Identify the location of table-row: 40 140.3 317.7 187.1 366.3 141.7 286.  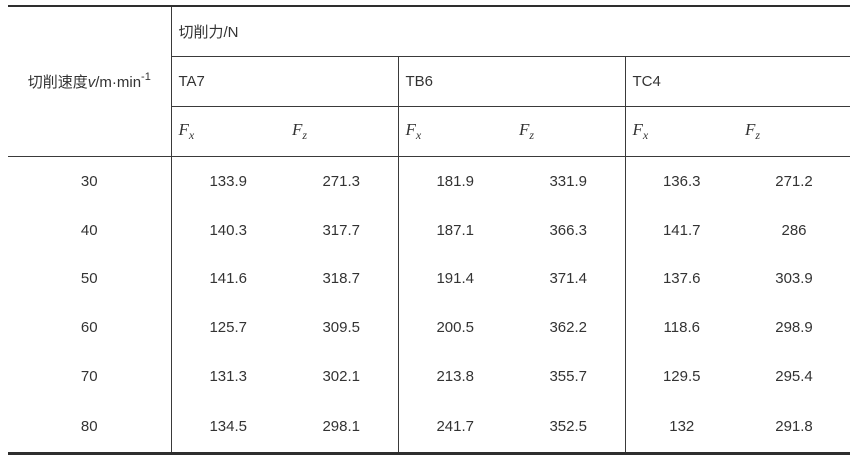
(429, 230).